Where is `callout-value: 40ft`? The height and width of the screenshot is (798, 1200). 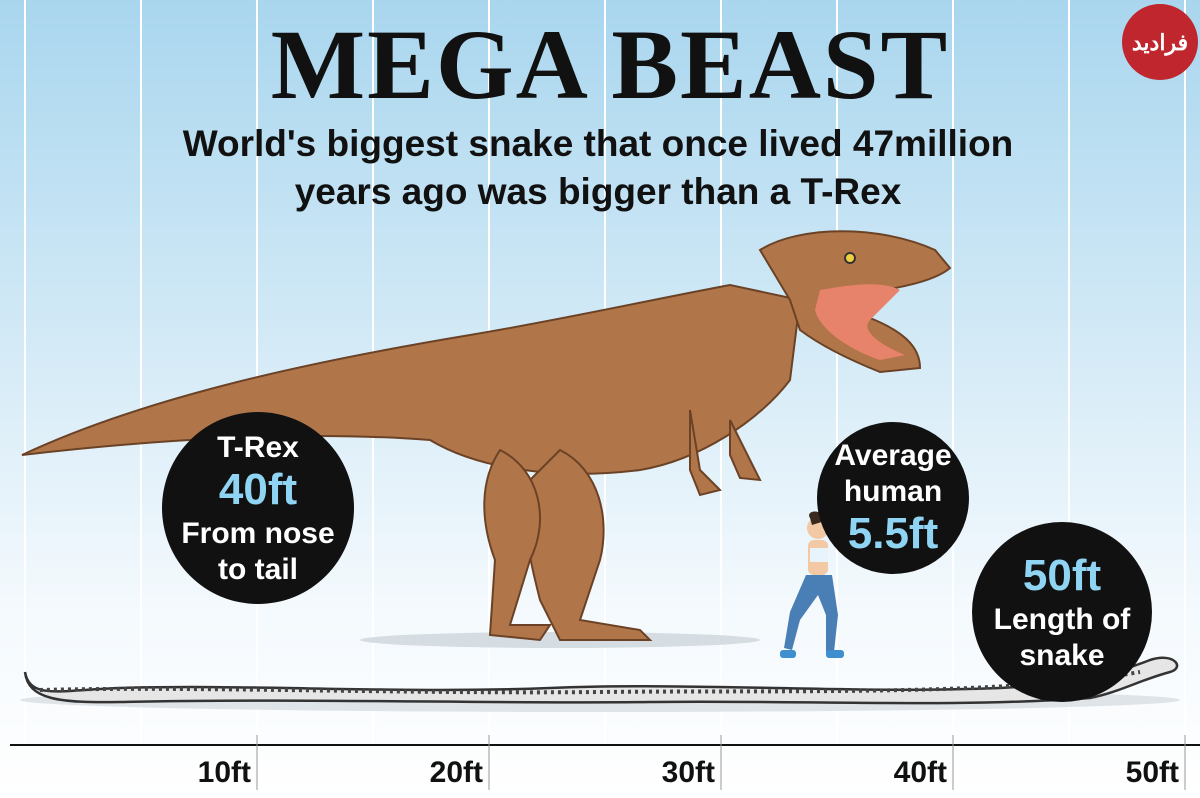 callout-value: 40ft is located at coordinates (258, 489).